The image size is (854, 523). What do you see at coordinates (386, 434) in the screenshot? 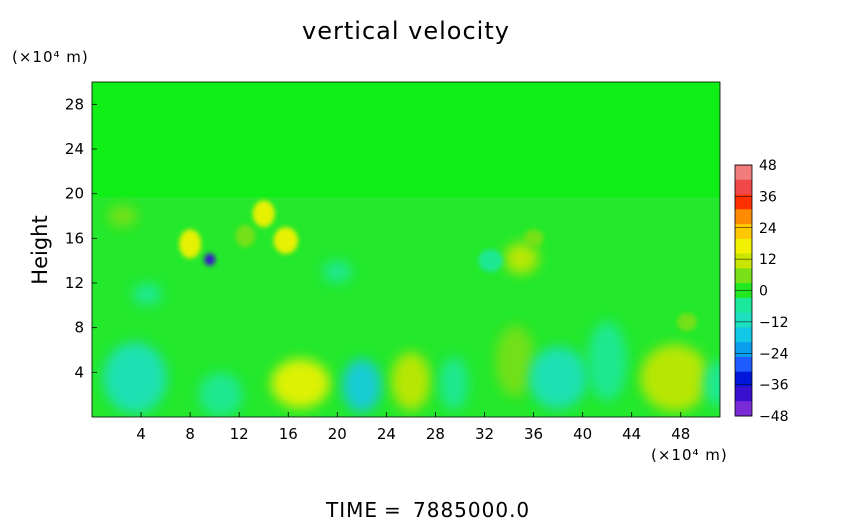
I see `x-tick-label: 24` at bounding box center [386, 434].